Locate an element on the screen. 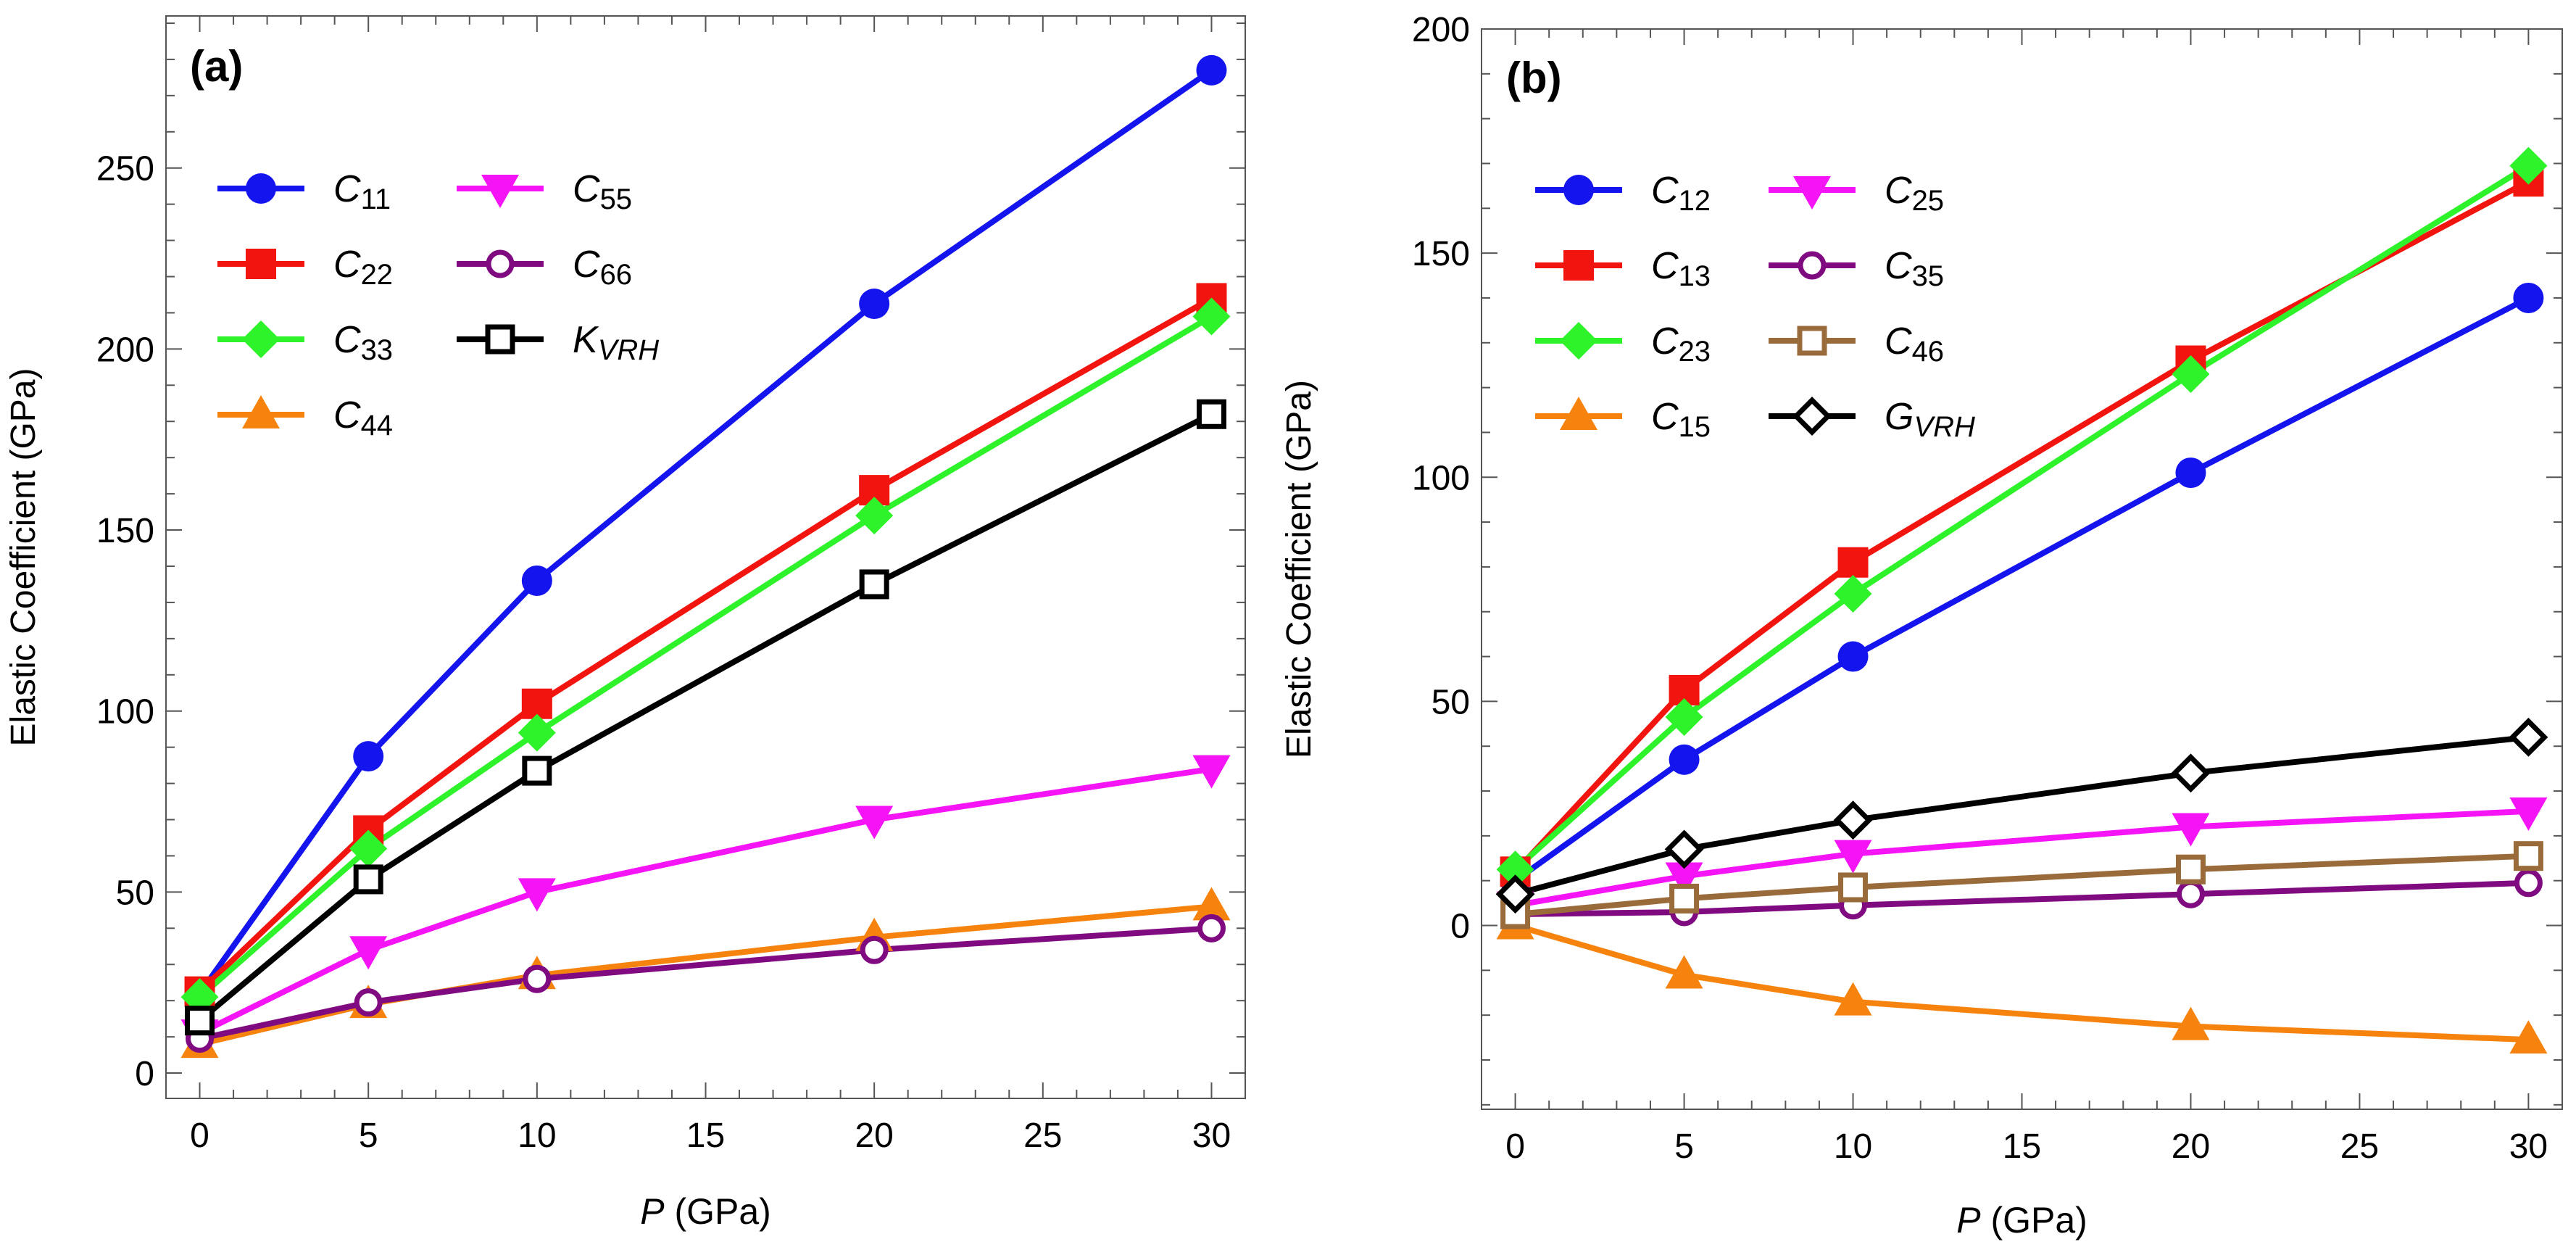 The height and width of the screenshot is (1255, 2576). legend-label-c55: C55 is located at coordinates (602, 191).